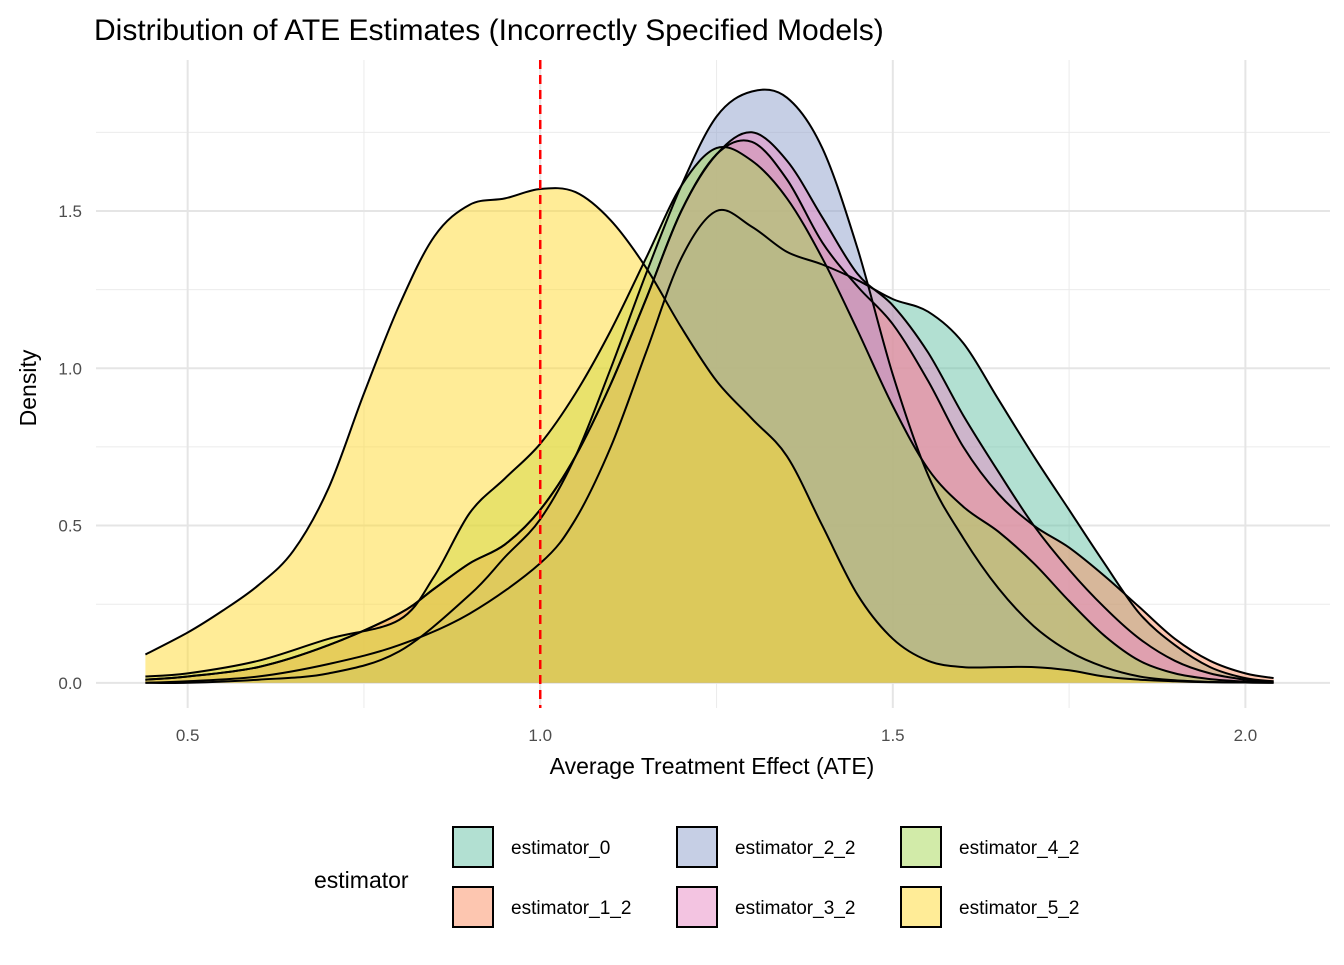 Image resolution: width=1344 pixels, height=965 pixels. I want to click on y-tick-label: 1.0, so click(70, 368).